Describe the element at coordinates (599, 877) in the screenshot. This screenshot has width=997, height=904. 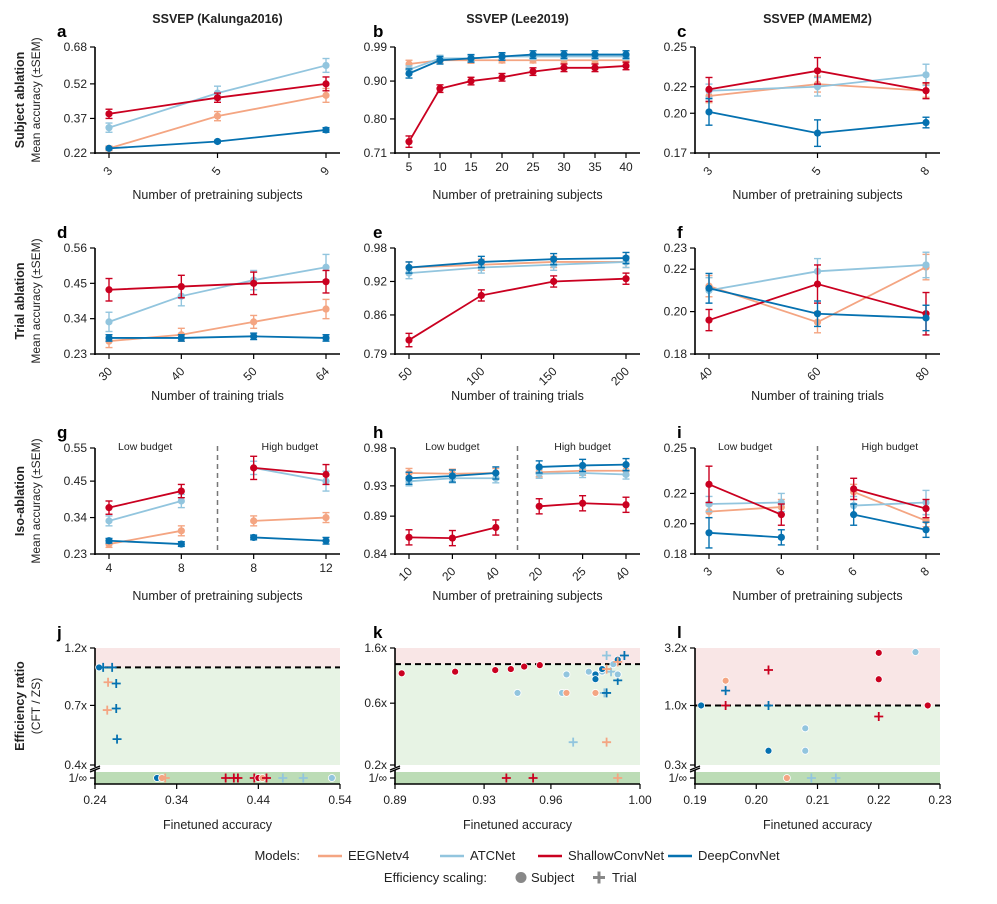
I see `legend-trial-marker` at that location.